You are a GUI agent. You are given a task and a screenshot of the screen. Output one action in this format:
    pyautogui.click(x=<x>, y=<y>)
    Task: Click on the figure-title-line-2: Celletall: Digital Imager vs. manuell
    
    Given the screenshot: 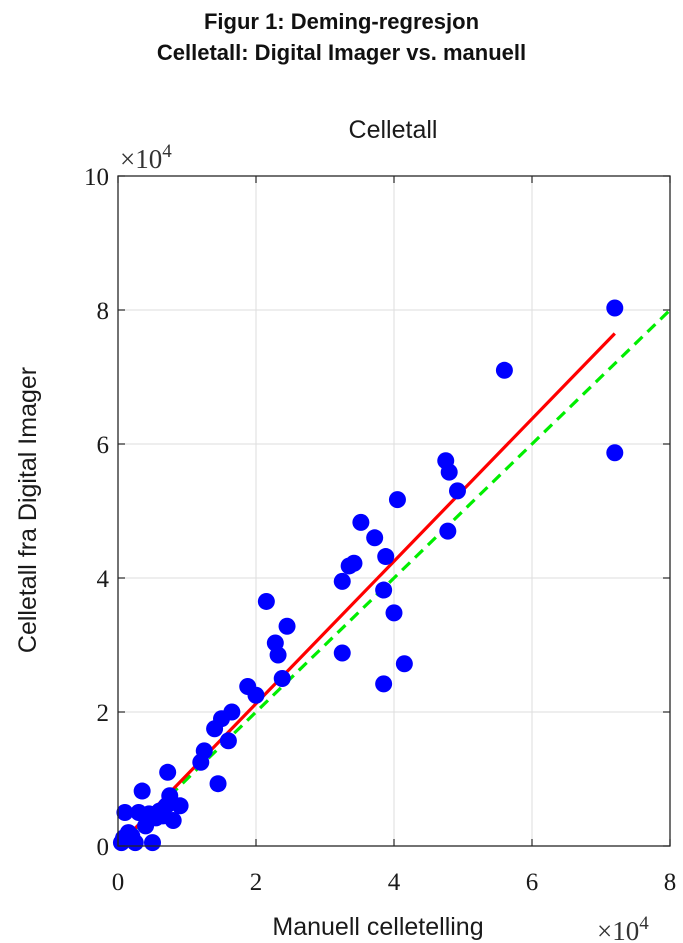 What is the action you would take?
    pyautogui.click(x=341, y=52)
    